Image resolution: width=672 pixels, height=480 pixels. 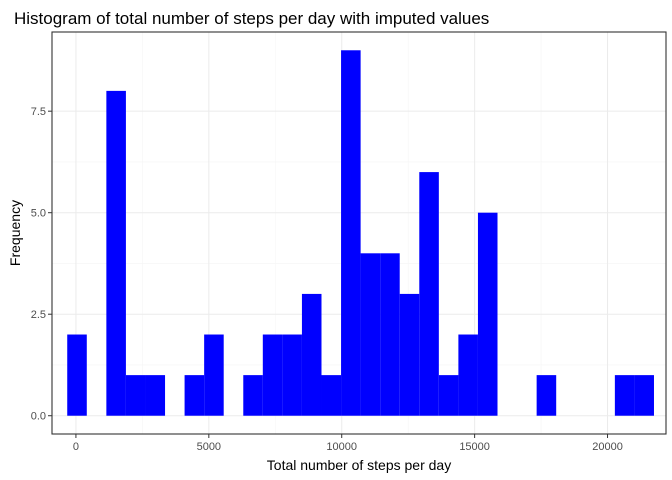 What do you see at coordinates (15, 233) in the screenshot?
I see `y-axis-title: Frequency` at bounding box center [15, 233].